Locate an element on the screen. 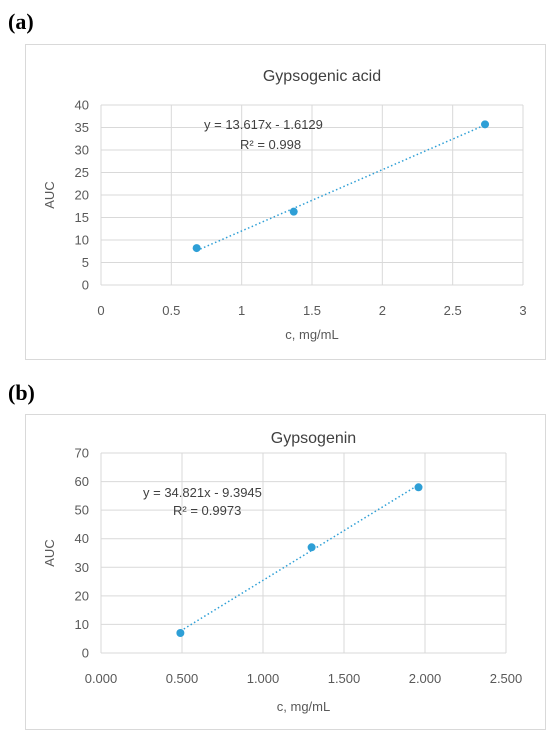 The height and width of the screenshot is (737, 550). x-tick-label: 0.500 is located at coordinates (182, 678).